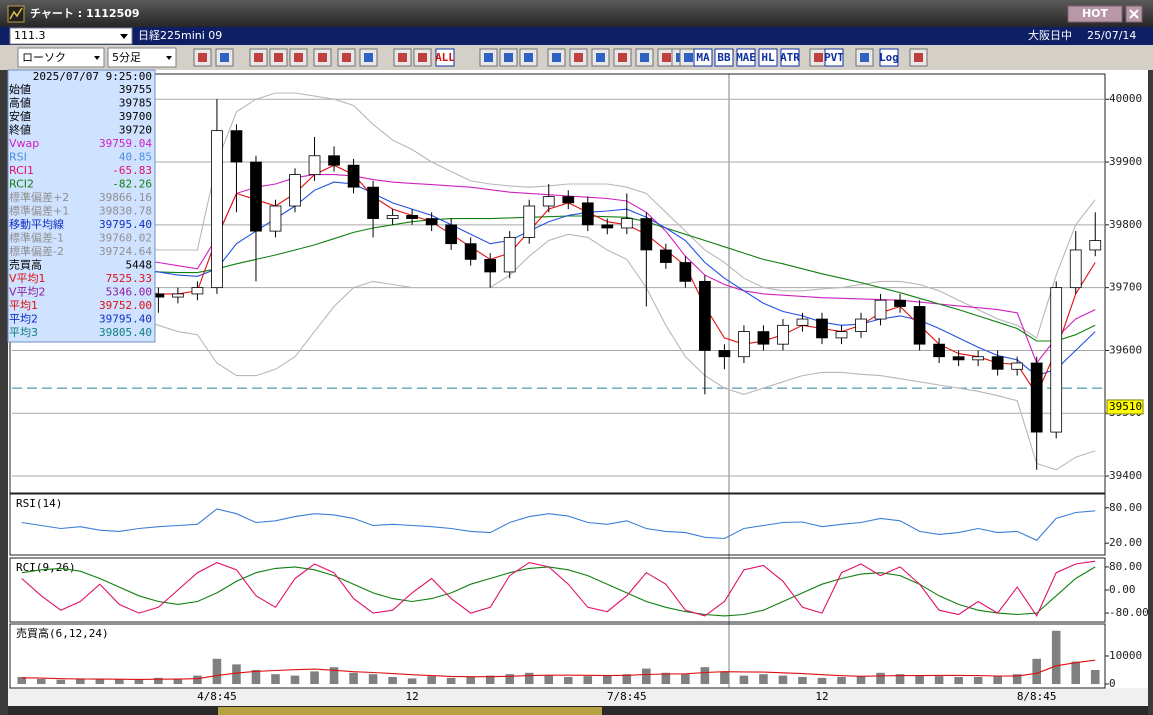 The image size is (1153, 715). Describe the element at coordinates (126, 57) in the screenshot. I see `interval-text: 5分足` at that location.